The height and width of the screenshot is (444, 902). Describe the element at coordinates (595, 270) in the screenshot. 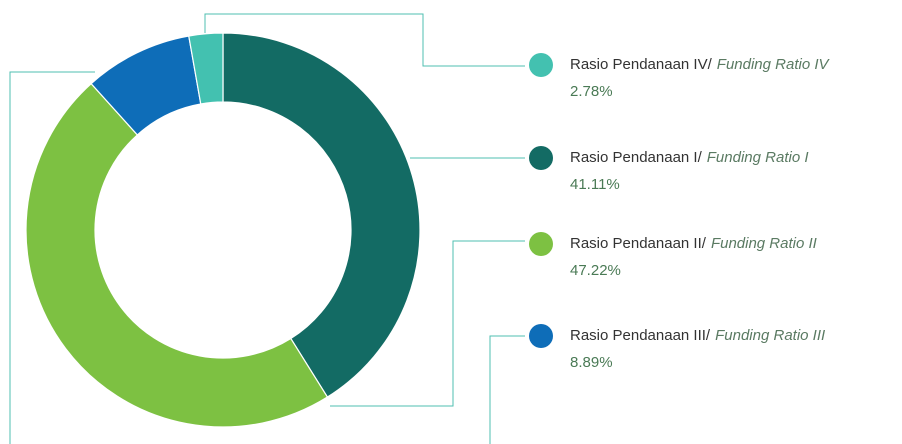

I see `value-label: 47.22%` at that location.